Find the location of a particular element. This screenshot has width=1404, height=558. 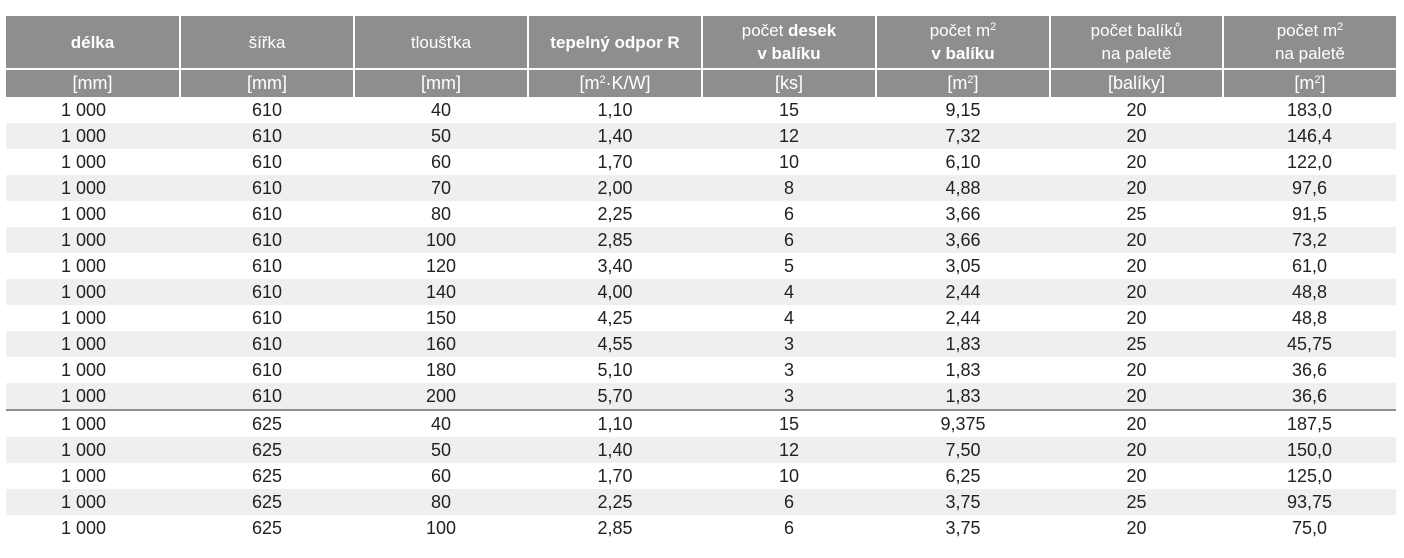

header-text: v balíku is located at coordinates (789, 53).